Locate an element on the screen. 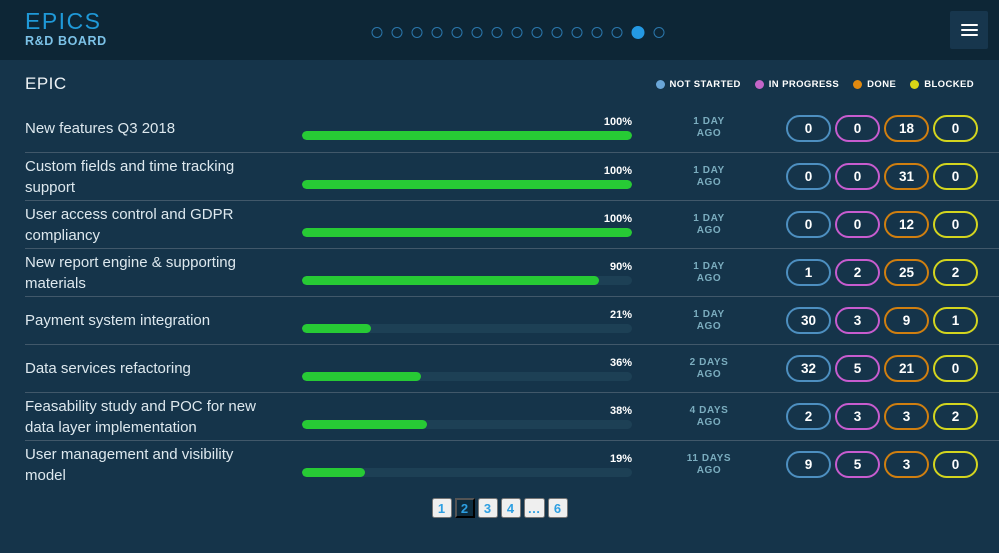 Image resolution: width=999 pixels, height=553 pixels. page-link: 1 is located at coordinates (441, 508).